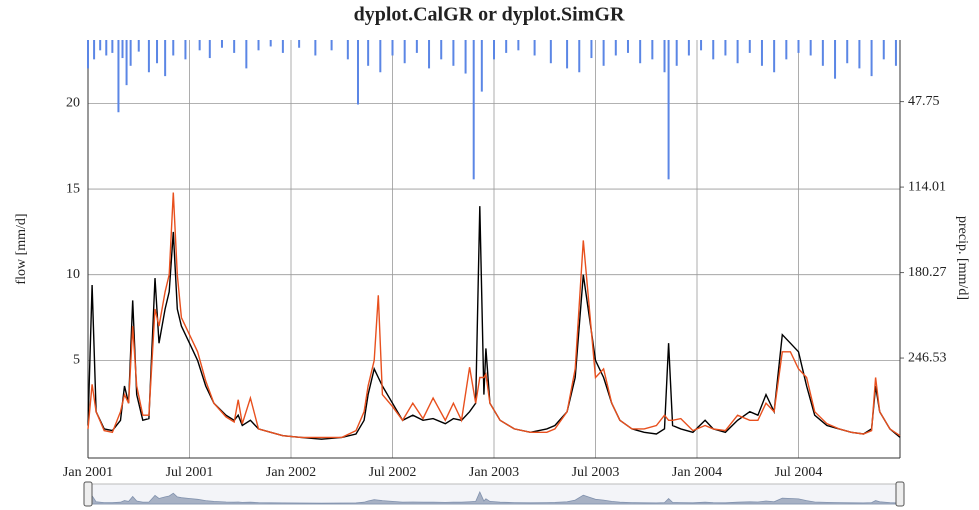 Image resolution: width=979 pixels, height=510 pixels. Describe the element at coordinates (799, 472) in the screenshot. I see `x-tick-label: Jul 2004` at that location.